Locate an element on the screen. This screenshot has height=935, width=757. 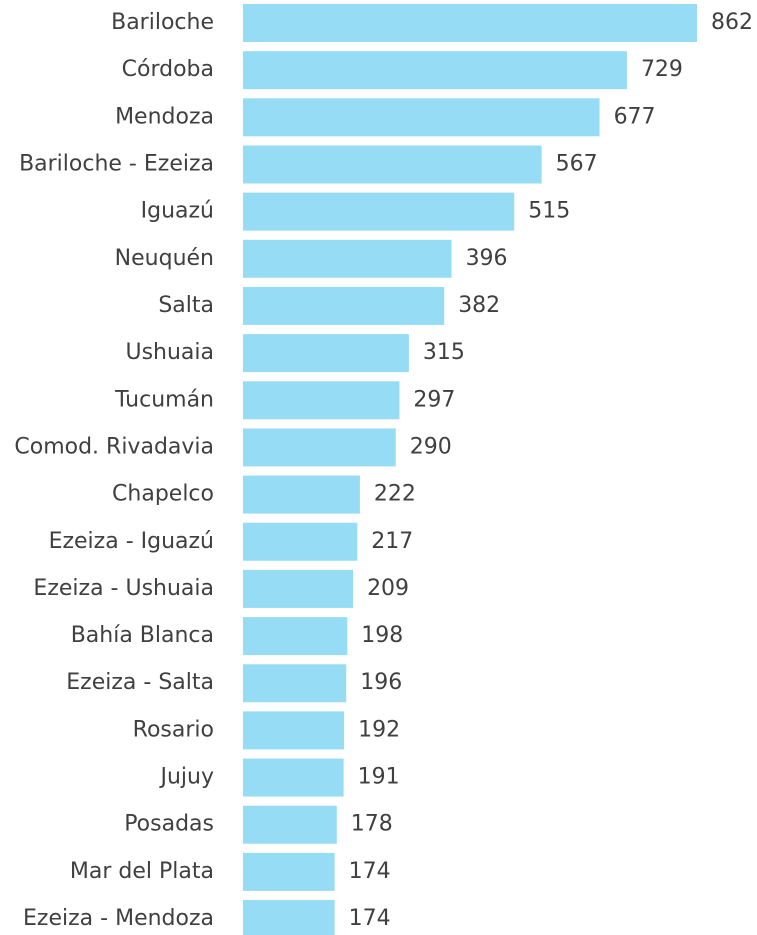
category-label: Posadas is located at coordinates (169, 824).